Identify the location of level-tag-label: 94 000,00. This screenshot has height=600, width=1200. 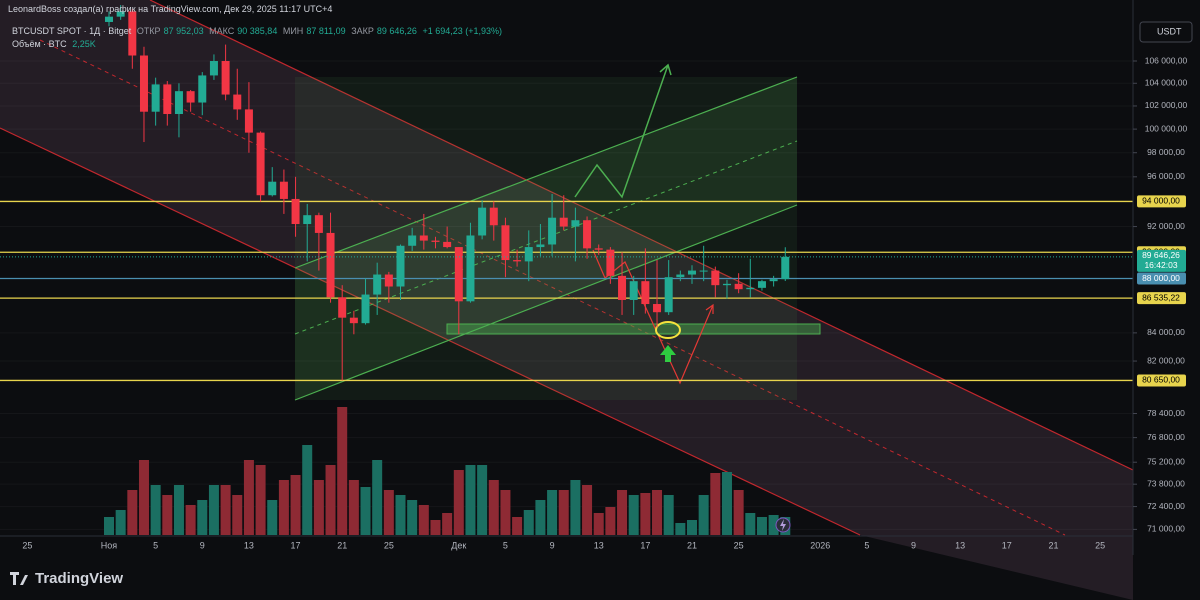
(1161, 201).